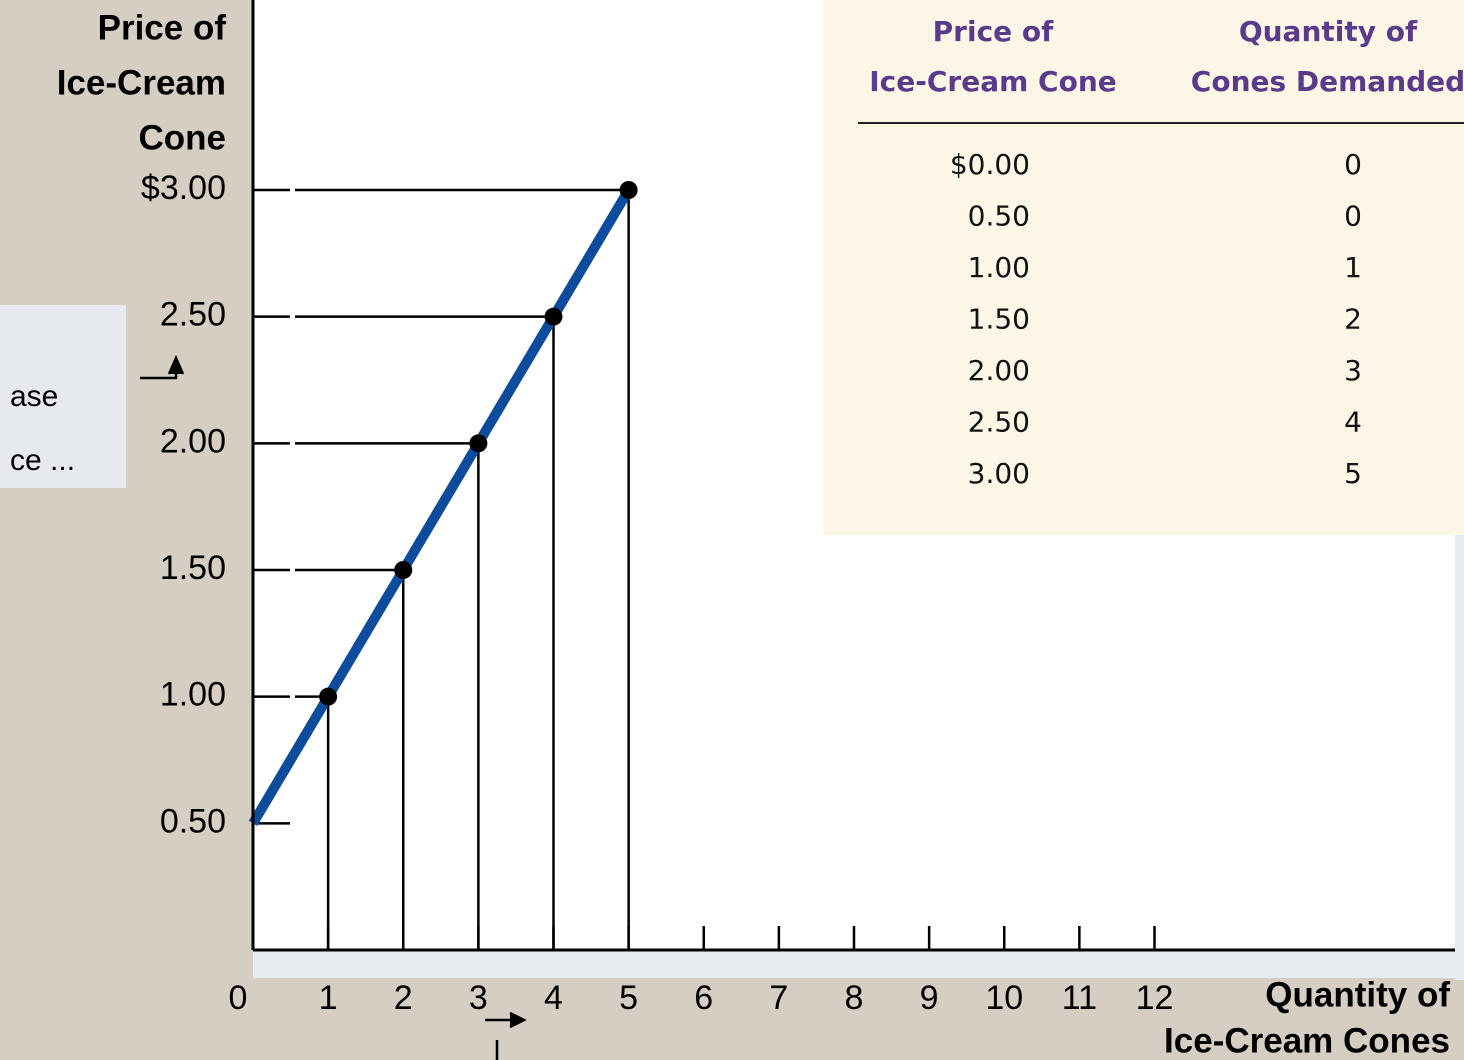  Describe the element at coordinates (999, 267) in the screenshot. I see `table-cell: 1.00` at that location.